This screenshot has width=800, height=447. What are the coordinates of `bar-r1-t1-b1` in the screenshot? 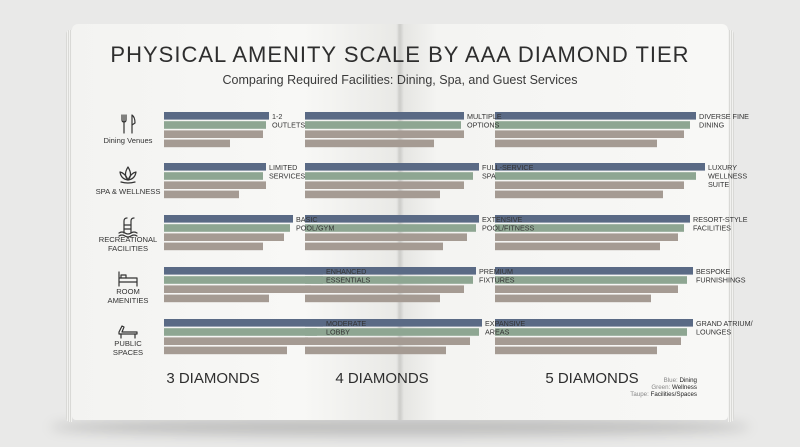 It's located at (389, 176).